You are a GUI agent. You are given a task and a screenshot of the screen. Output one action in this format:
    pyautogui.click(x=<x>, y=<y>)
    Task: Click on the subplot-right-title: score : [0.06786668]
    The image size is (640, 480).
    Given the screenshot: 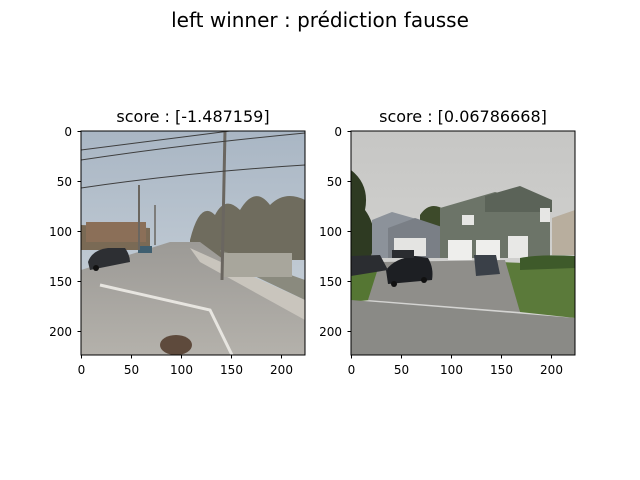 What is the action you would take?
    pyautogui.click(x=463, y=116)
    